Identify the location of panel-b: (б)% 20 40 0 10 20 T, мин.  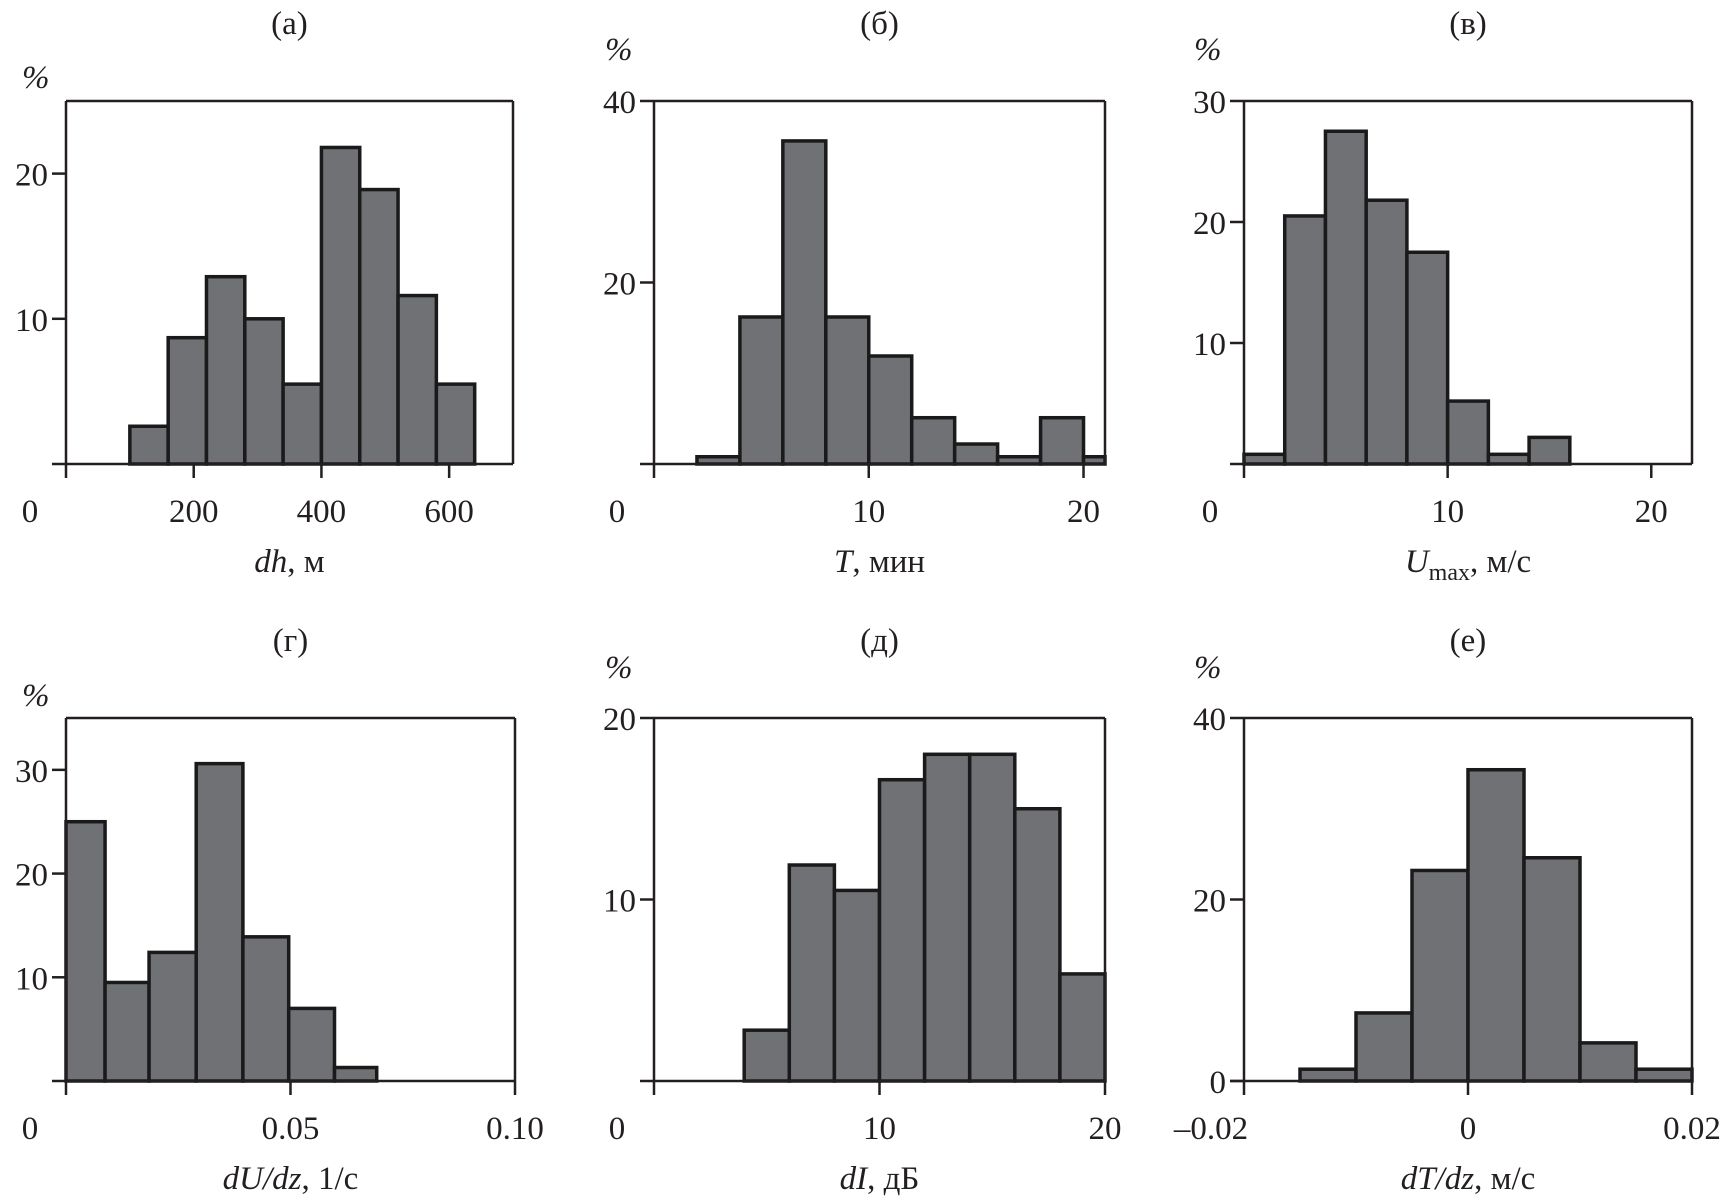
(855, 293).